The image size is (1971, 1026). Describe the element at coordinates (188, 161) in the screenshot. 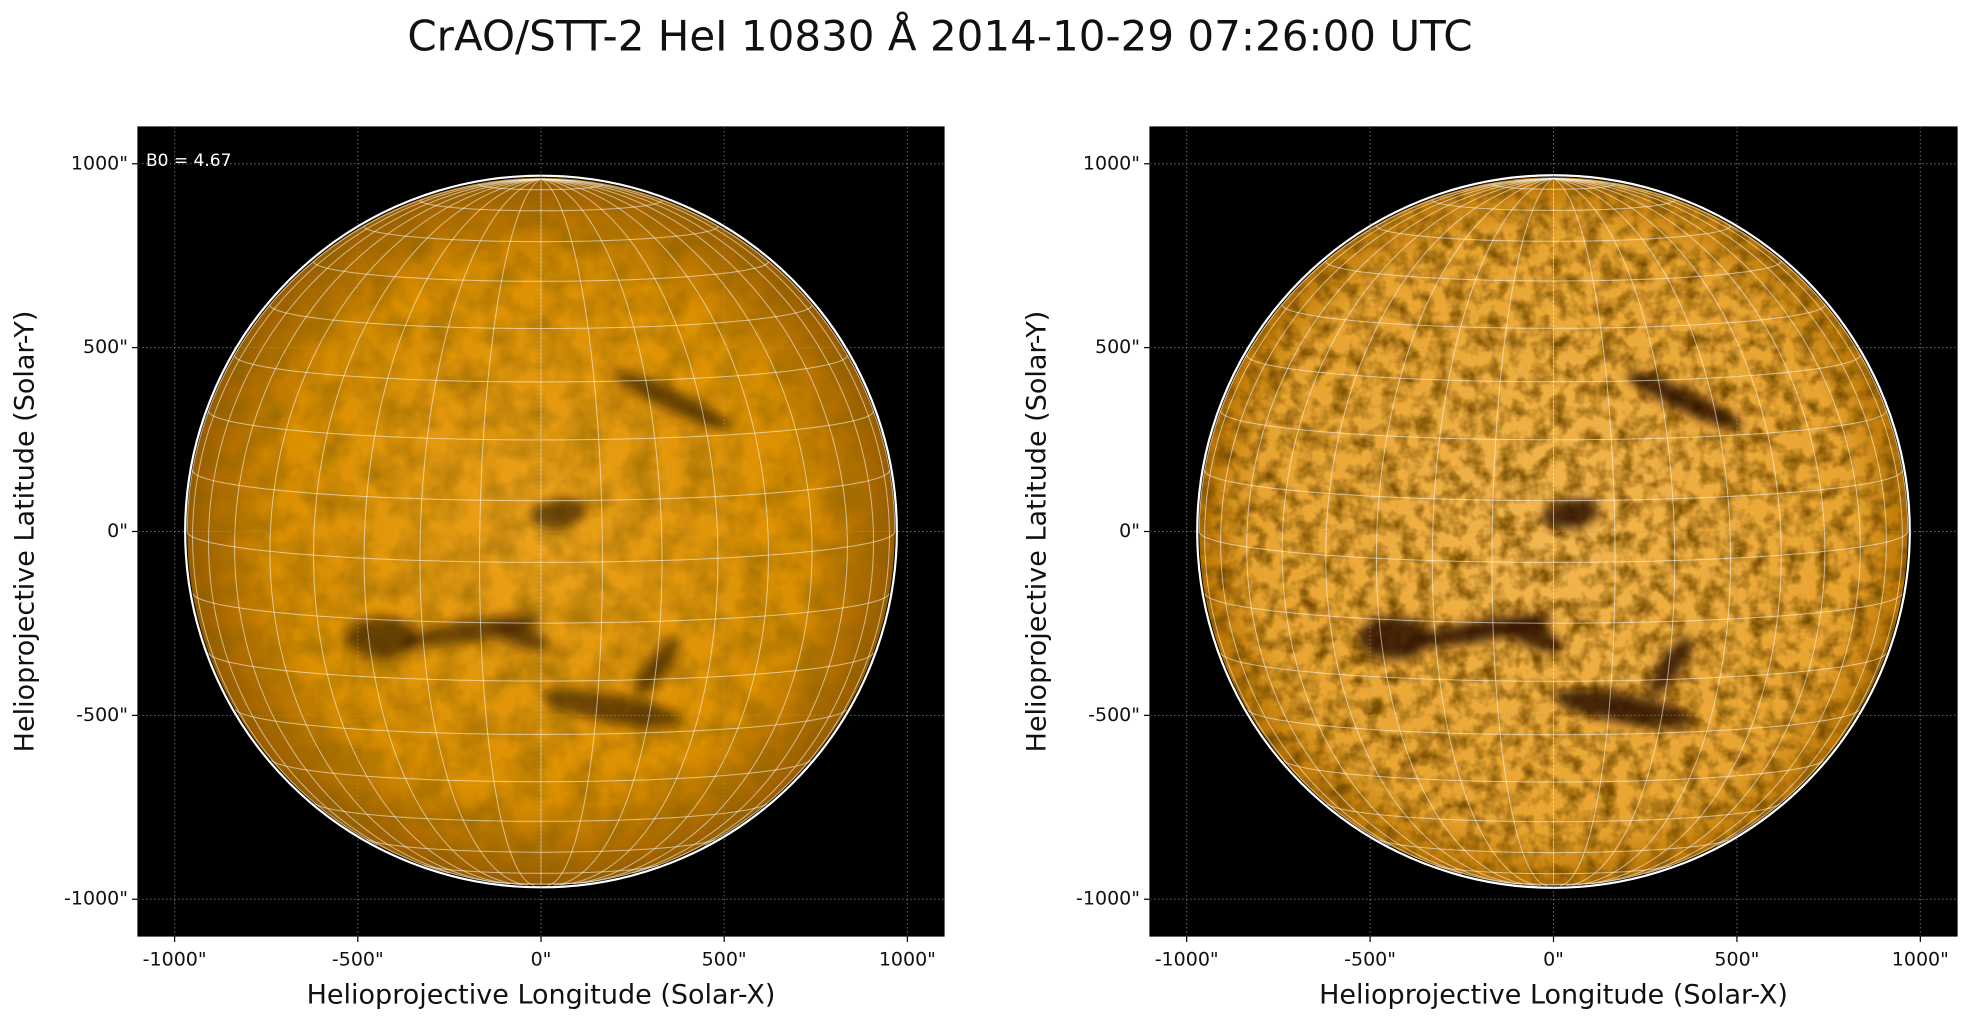

I see `annotation: B0 = 4.67` at that location.